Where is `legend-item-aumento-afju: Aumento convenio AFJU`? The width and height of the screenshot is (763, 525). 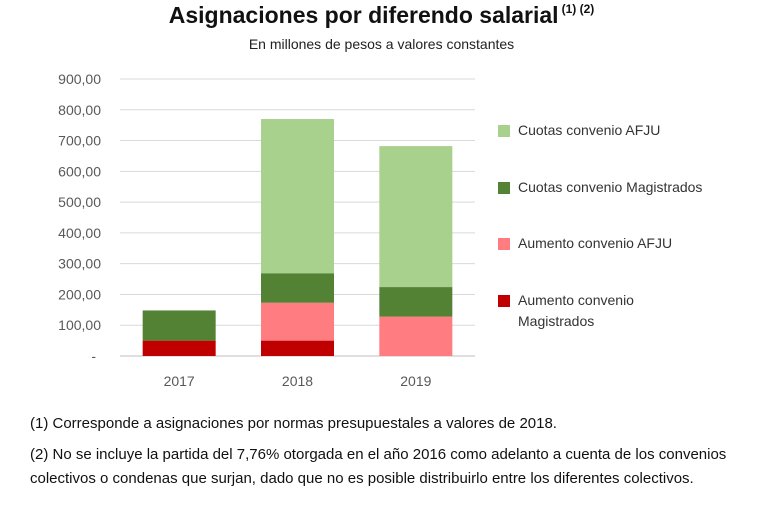
legend-item-aumento-afju: Aumento convenio AFJU is located at coordinates (585, 244).